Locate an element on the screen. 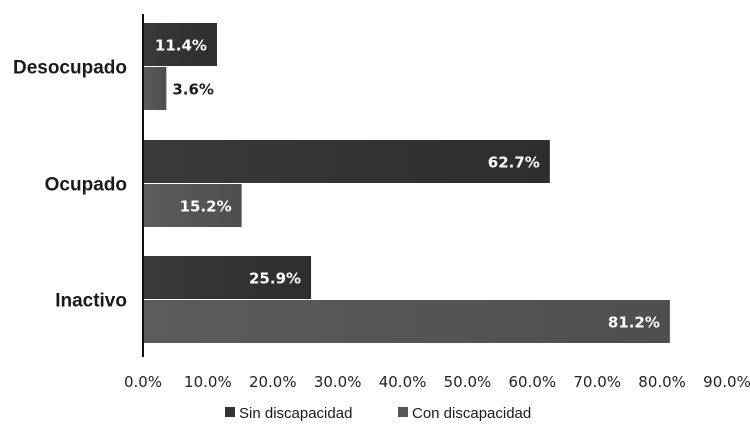 The image size is (750, 430). bar-con-ocupado is located at coordinates (192, 205).